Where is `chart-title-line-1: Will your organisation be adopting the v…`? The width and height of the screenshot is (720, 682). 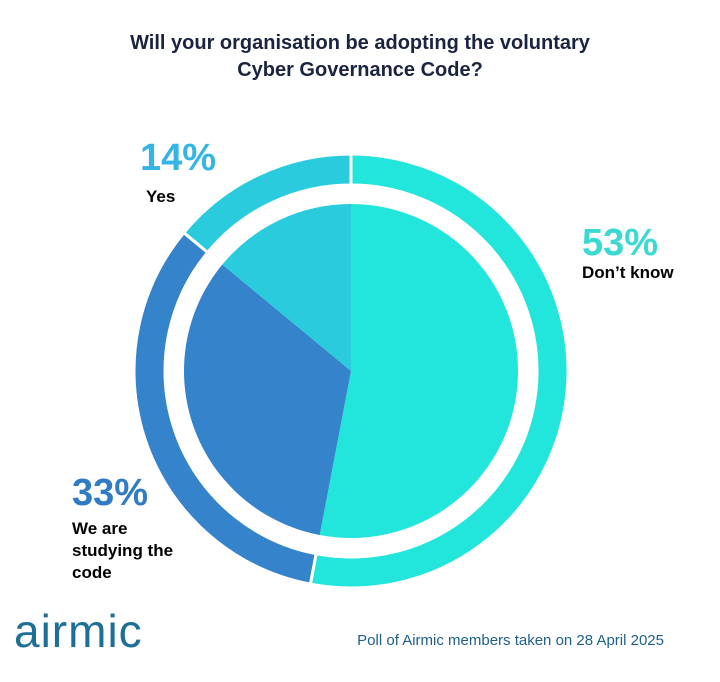
chart-title-line-1: Will your organisation be adopting the v… is located at coordinates (360, 43).